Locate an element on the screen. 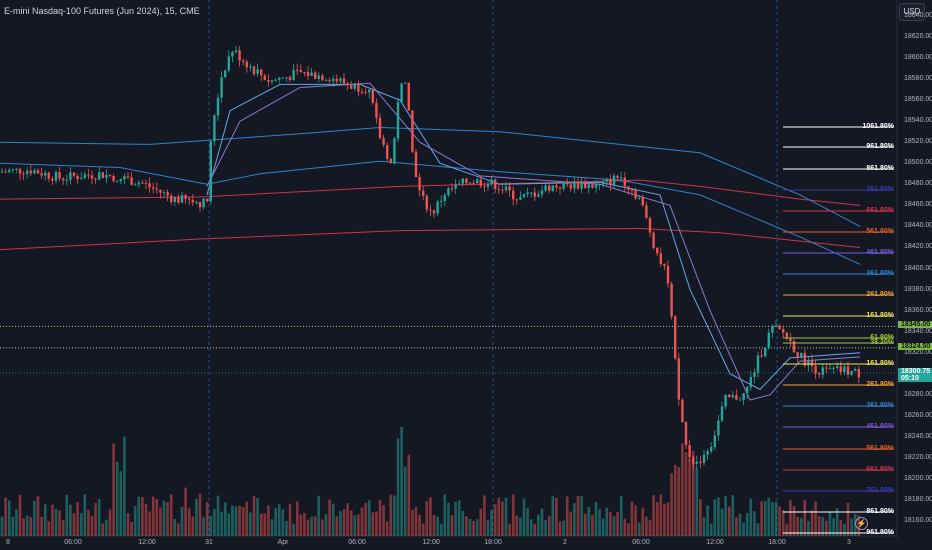  price-tick: 18640.00 is located at coordinates (918, 15).